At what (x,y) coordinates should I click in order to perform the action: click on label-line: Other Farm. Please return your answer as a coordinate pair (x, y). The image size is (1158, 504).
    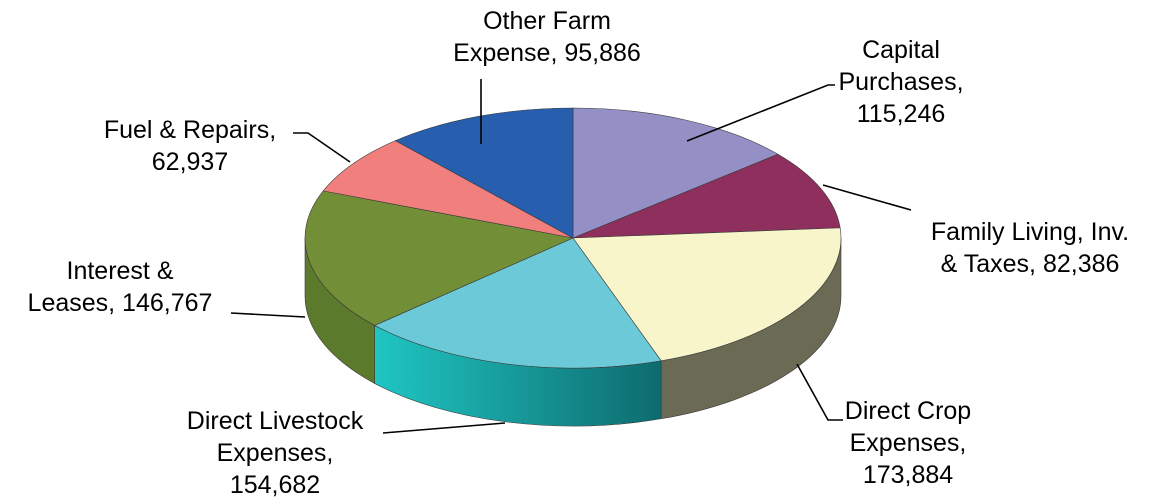
    Looking at the image, I should click on (547, 21).